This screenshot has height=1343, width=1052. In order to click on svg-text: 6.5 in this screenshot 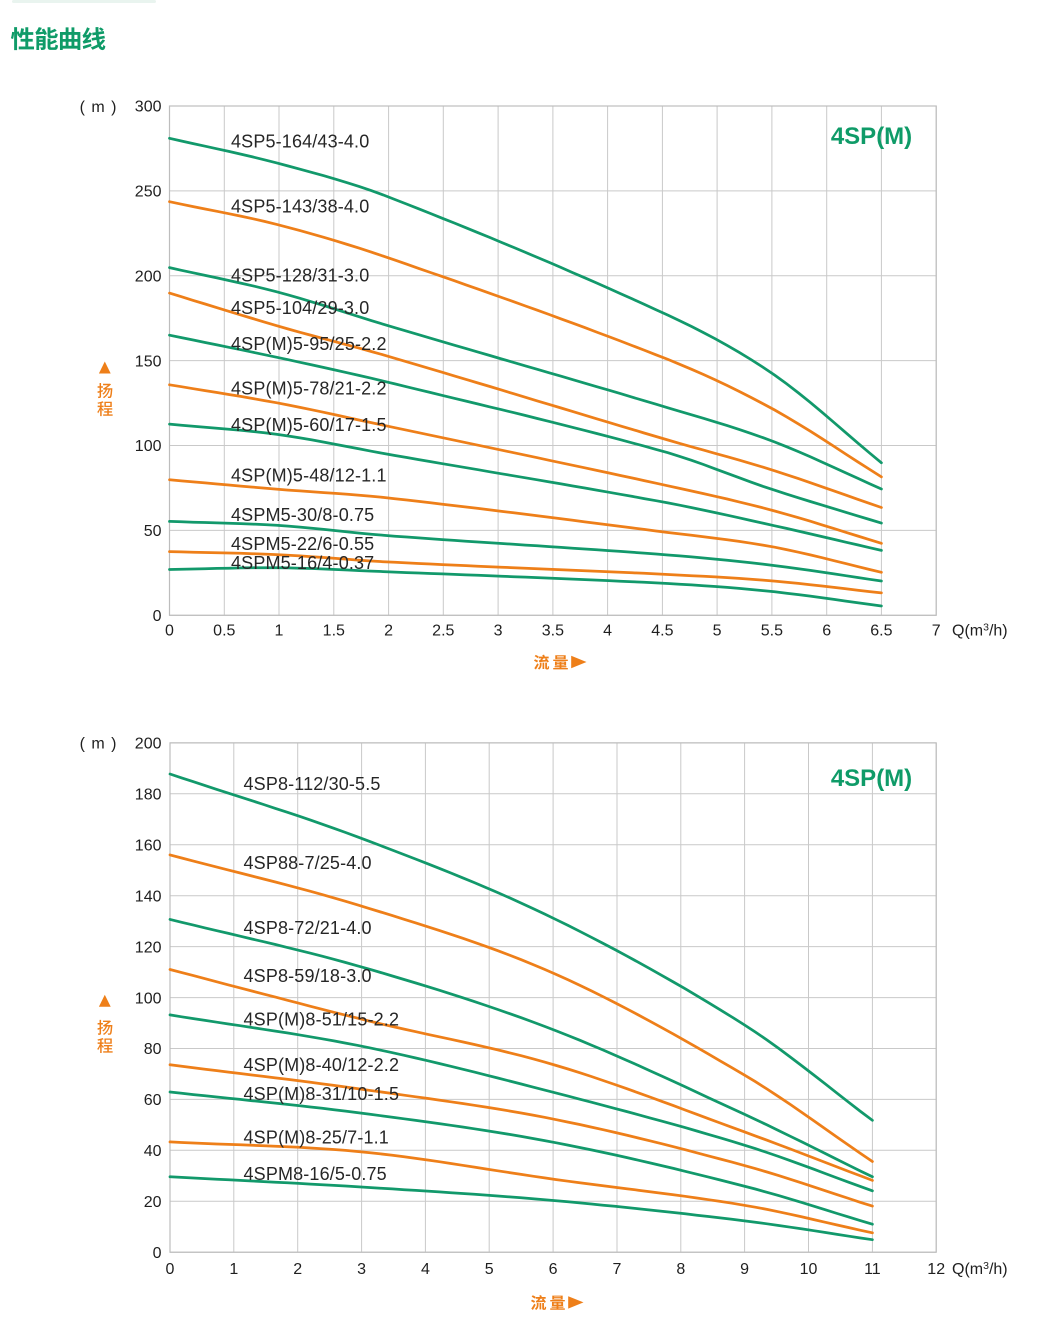, I will do `click(881, 630)`.